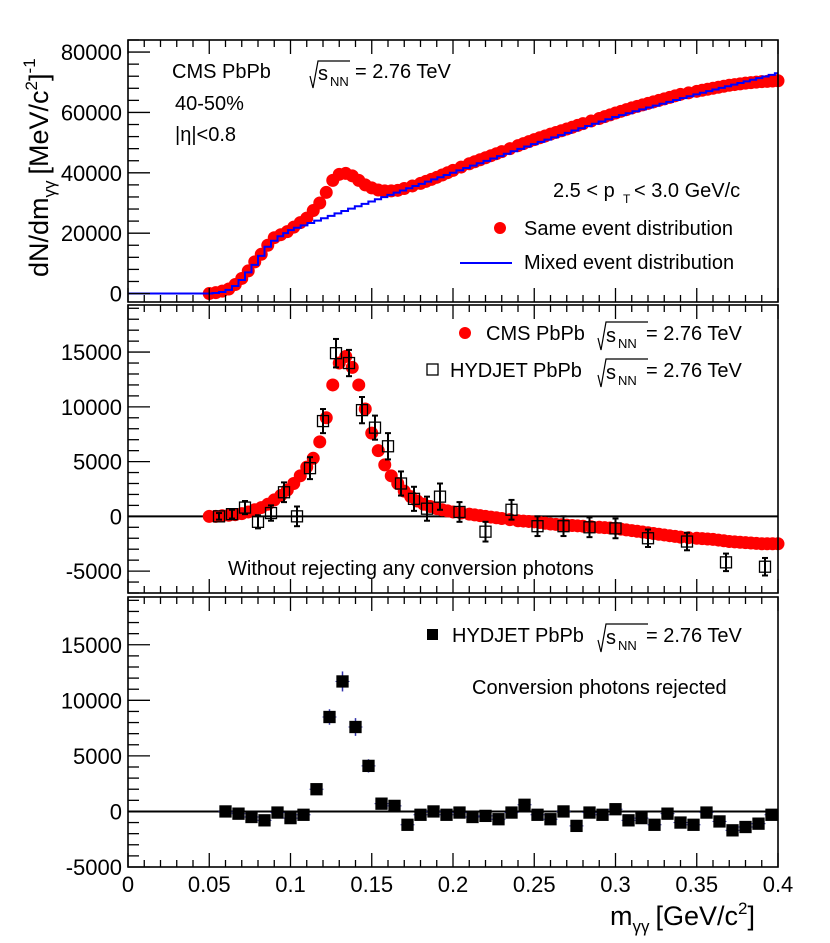 Image resolution: width=830 pixels, height=943 pixels. I want to click on y-tick-label: 10000, so click(91, 700).